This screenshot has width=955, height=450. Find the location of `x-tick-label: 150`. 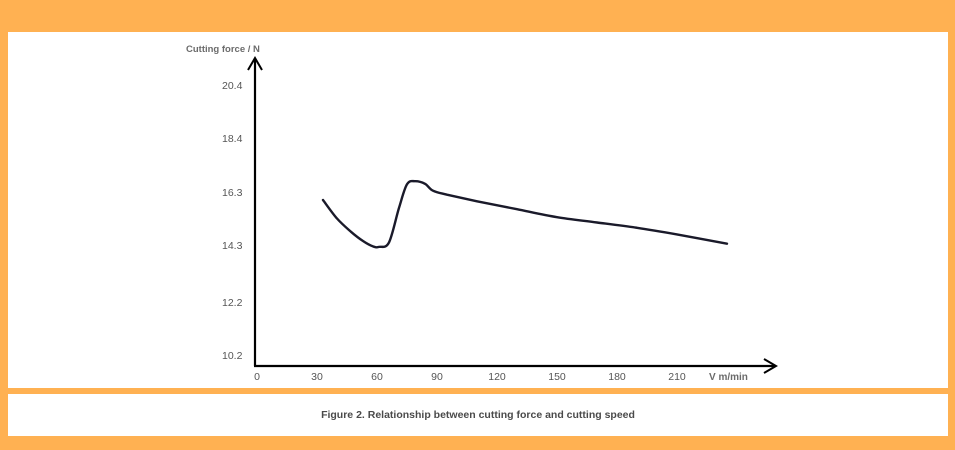

x-tick-label: 150 is located at coordinates (557, 377).